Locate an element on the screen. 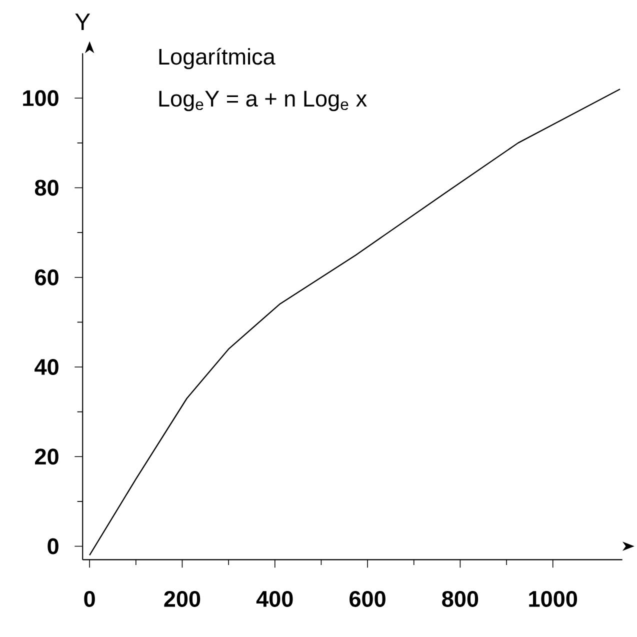  x-tick-label: 200 is located at coordinates (182, 598).